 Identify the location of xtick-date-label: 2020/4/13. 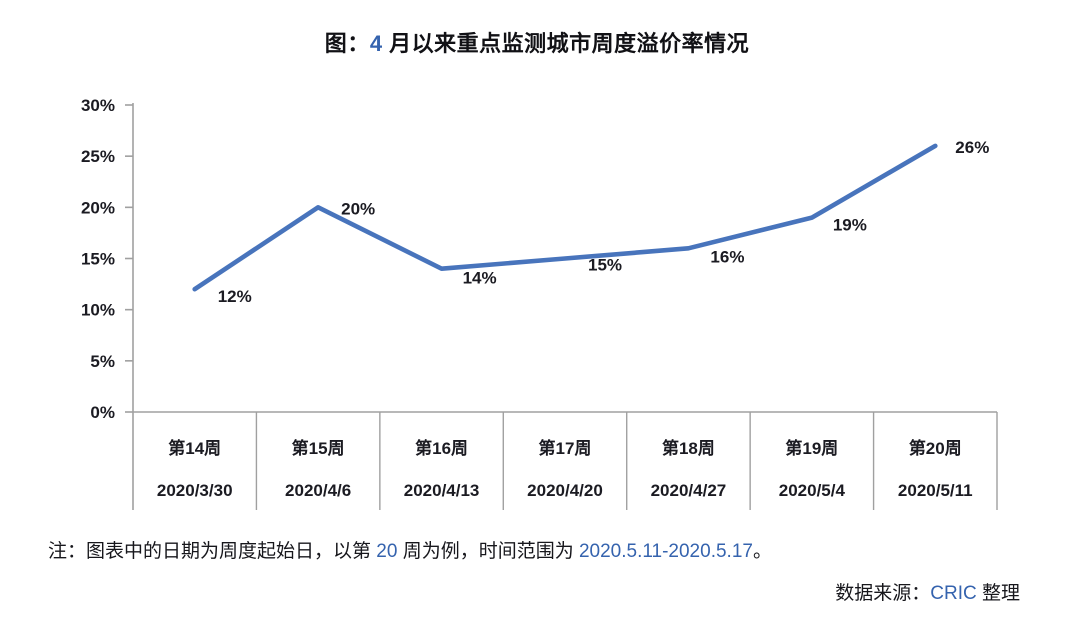
(442, 490).